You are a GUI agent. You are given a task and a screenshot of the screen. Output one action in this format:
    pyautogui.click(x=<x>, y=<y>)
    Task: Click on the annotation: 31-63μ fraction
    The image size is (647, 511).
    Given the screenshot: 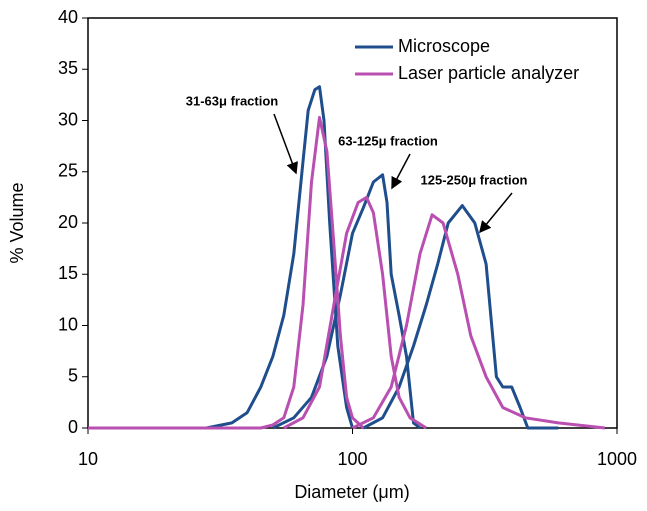 What is the action you would take?
    pyautogui.click(x=232, y=100)
    